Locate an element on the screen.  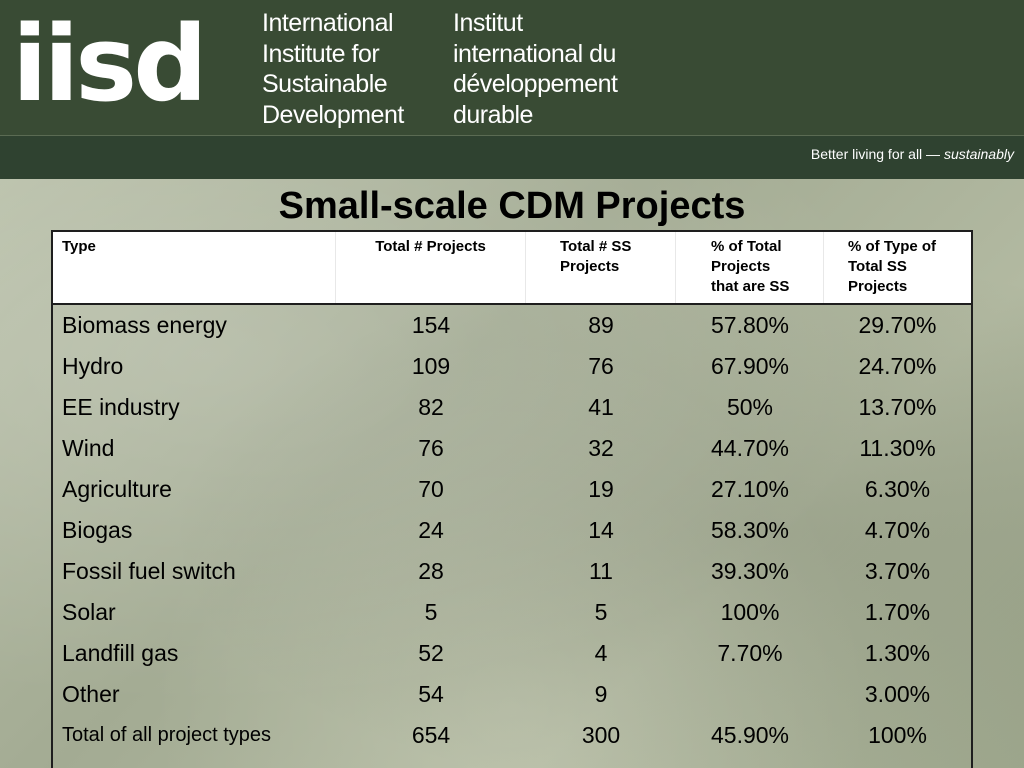
column-header-line: Total SS is located at coordinates (877, 266).